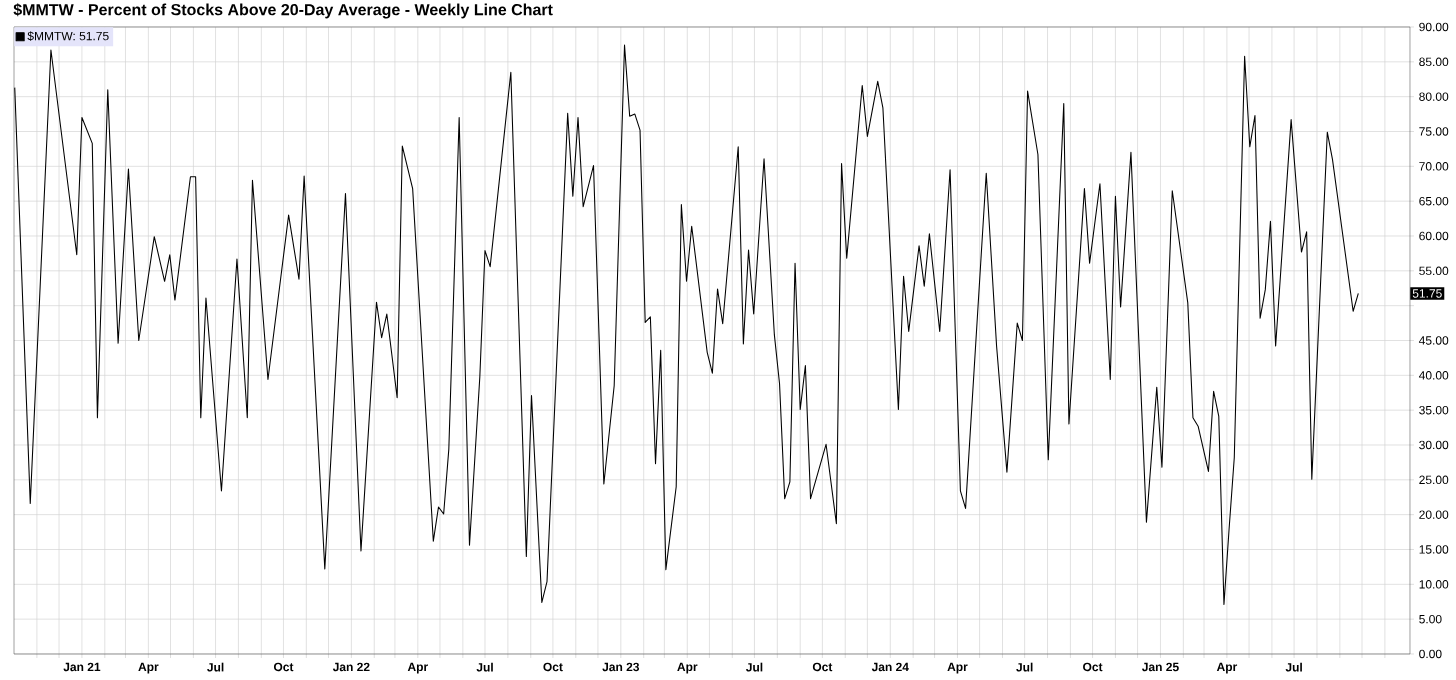 Image resolution: width=1456 pixels, height=680 pixels. What do you see at coordinates (351, 667) in the screenshot?
I see `x-tick-label: Jan 22` at bounding box center [351, 667].